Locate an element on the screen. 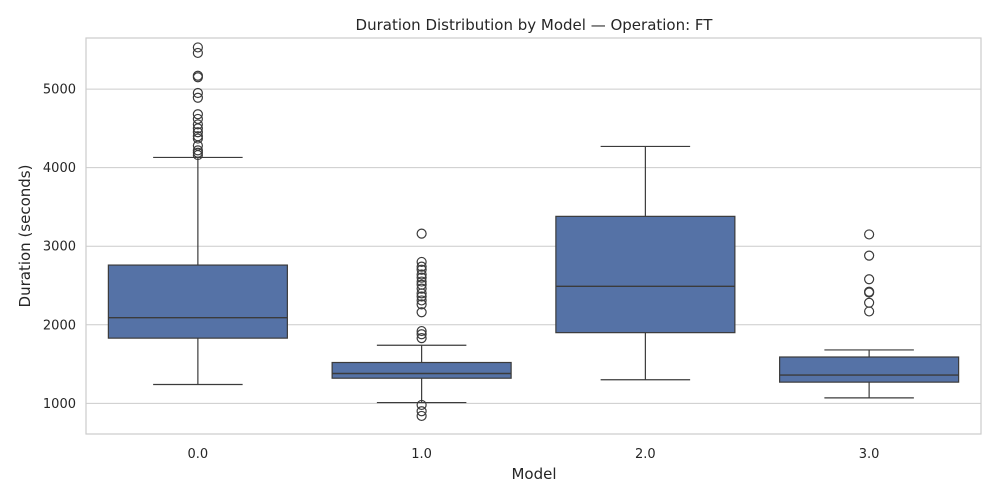 This screenshot has height=500, width=1000. x-tick-label: 0.0 is located at coordinates (198, 454).